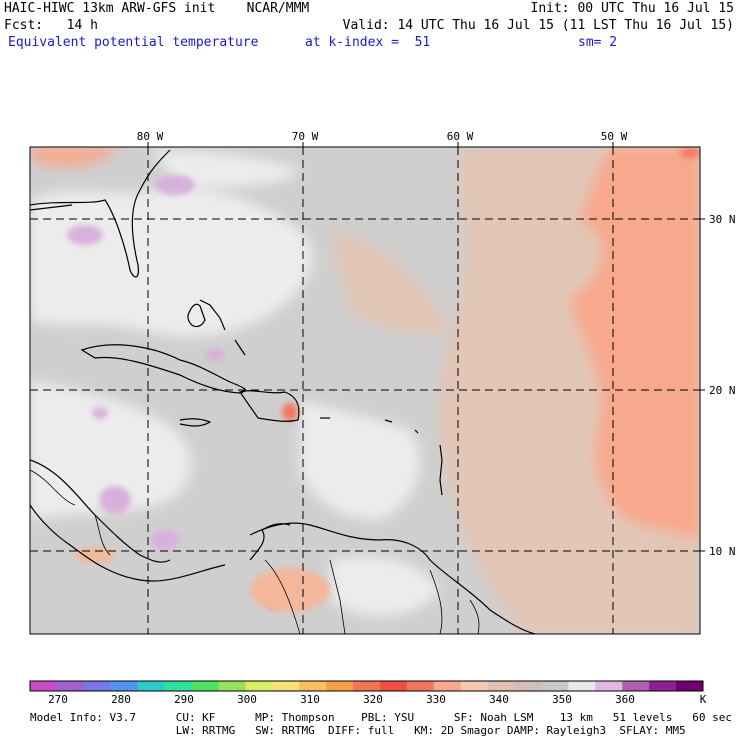  I want to click on lat-label: 30 N, so click(722, 219).